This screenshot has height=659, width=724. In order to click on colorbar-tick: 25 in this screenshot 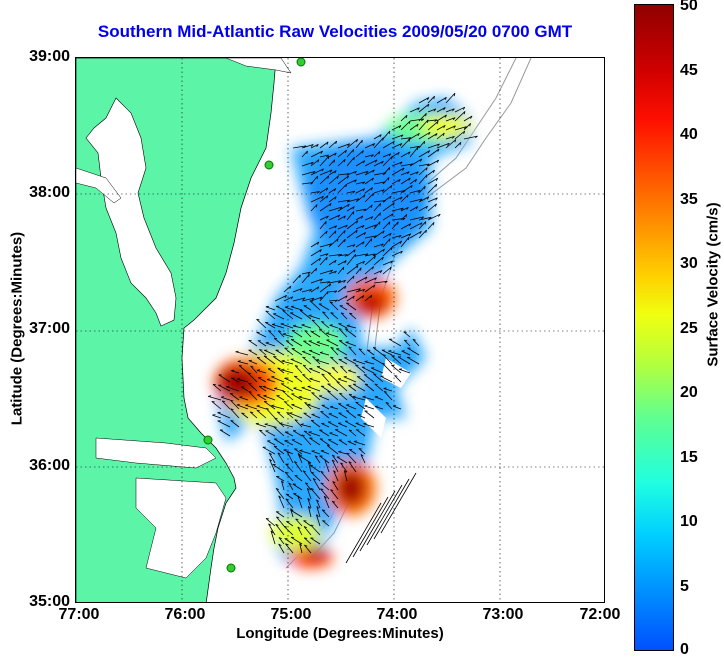, I will do `click(689, 328)`.